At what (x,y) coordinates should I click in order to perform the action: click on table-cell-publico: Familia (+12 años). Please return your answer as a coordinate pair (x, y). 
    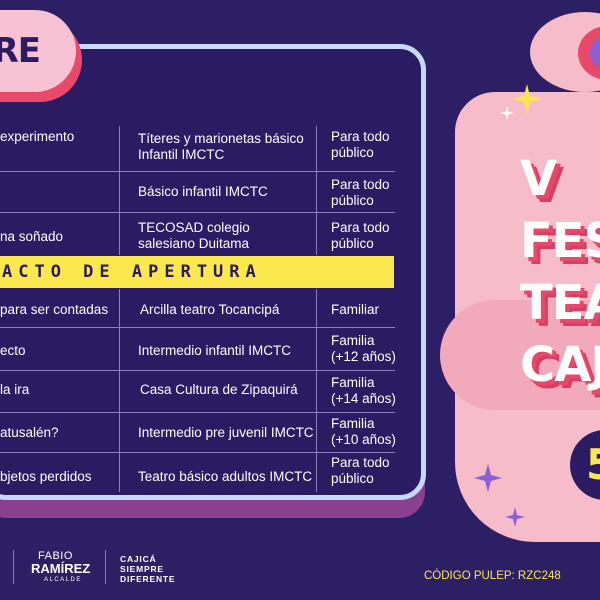
    Looking at the image, I should click on (363, 348).